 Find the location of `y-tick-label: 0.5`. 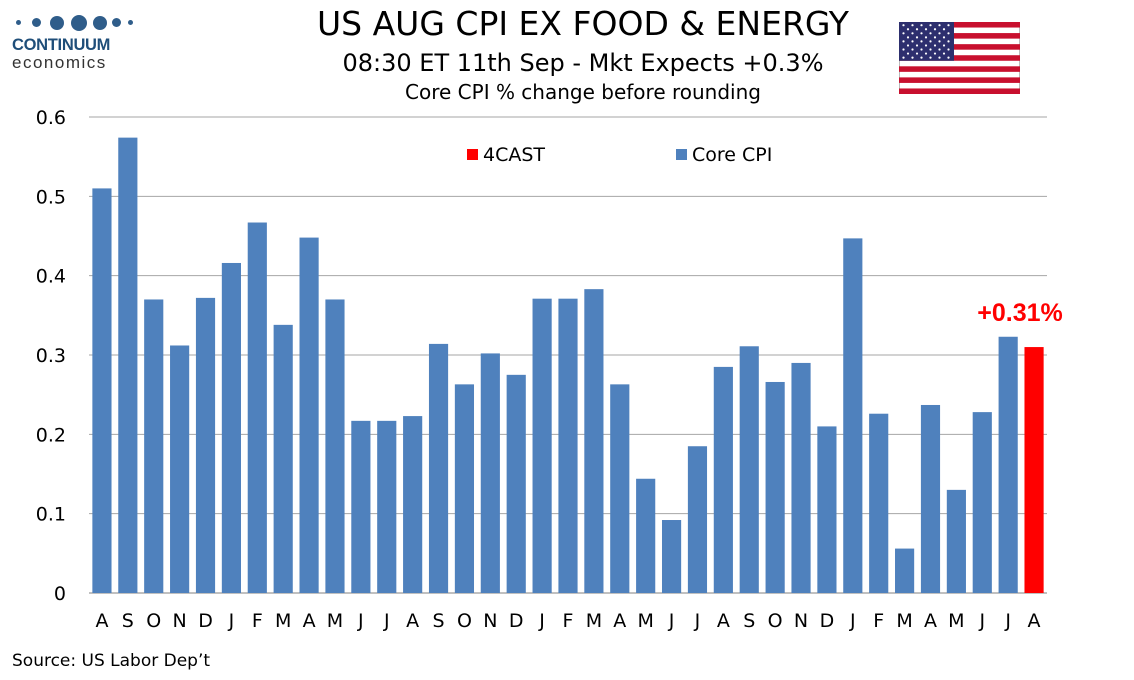

y-tick-label: 0.5 is located at coordinates (51, 197).